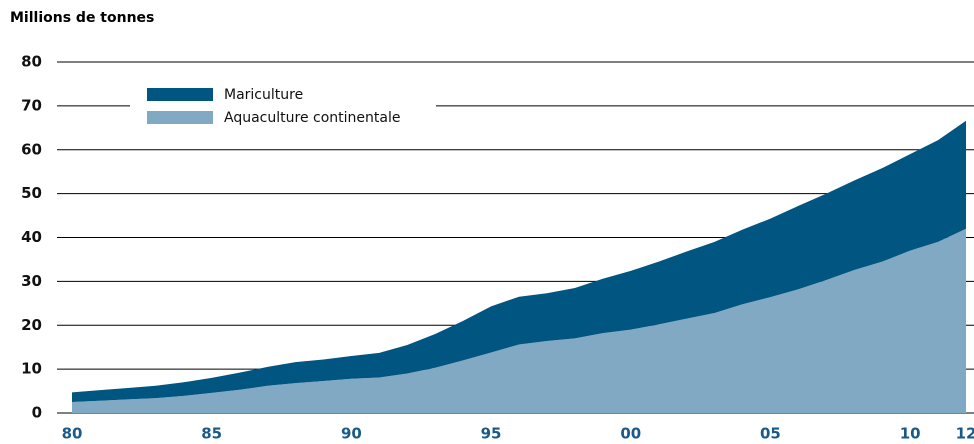 The height and width of the screenshot is (444, 974). I want to click on legend-label: Aquaculture continentale, so click(312, 118).